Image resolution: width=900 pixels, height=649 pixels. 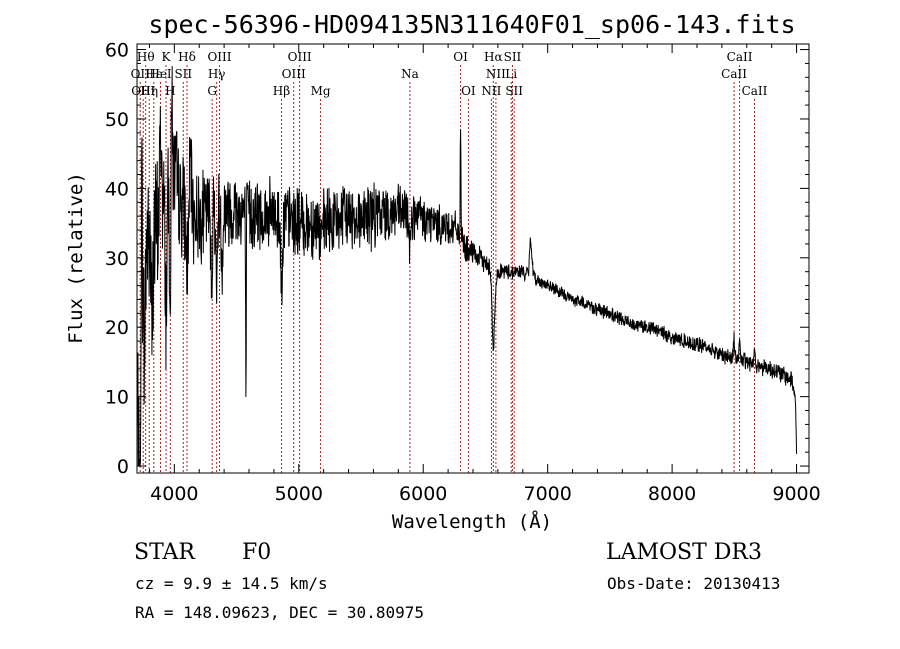 I want to click on line-marker-label: G, so click(x=212, y=91).